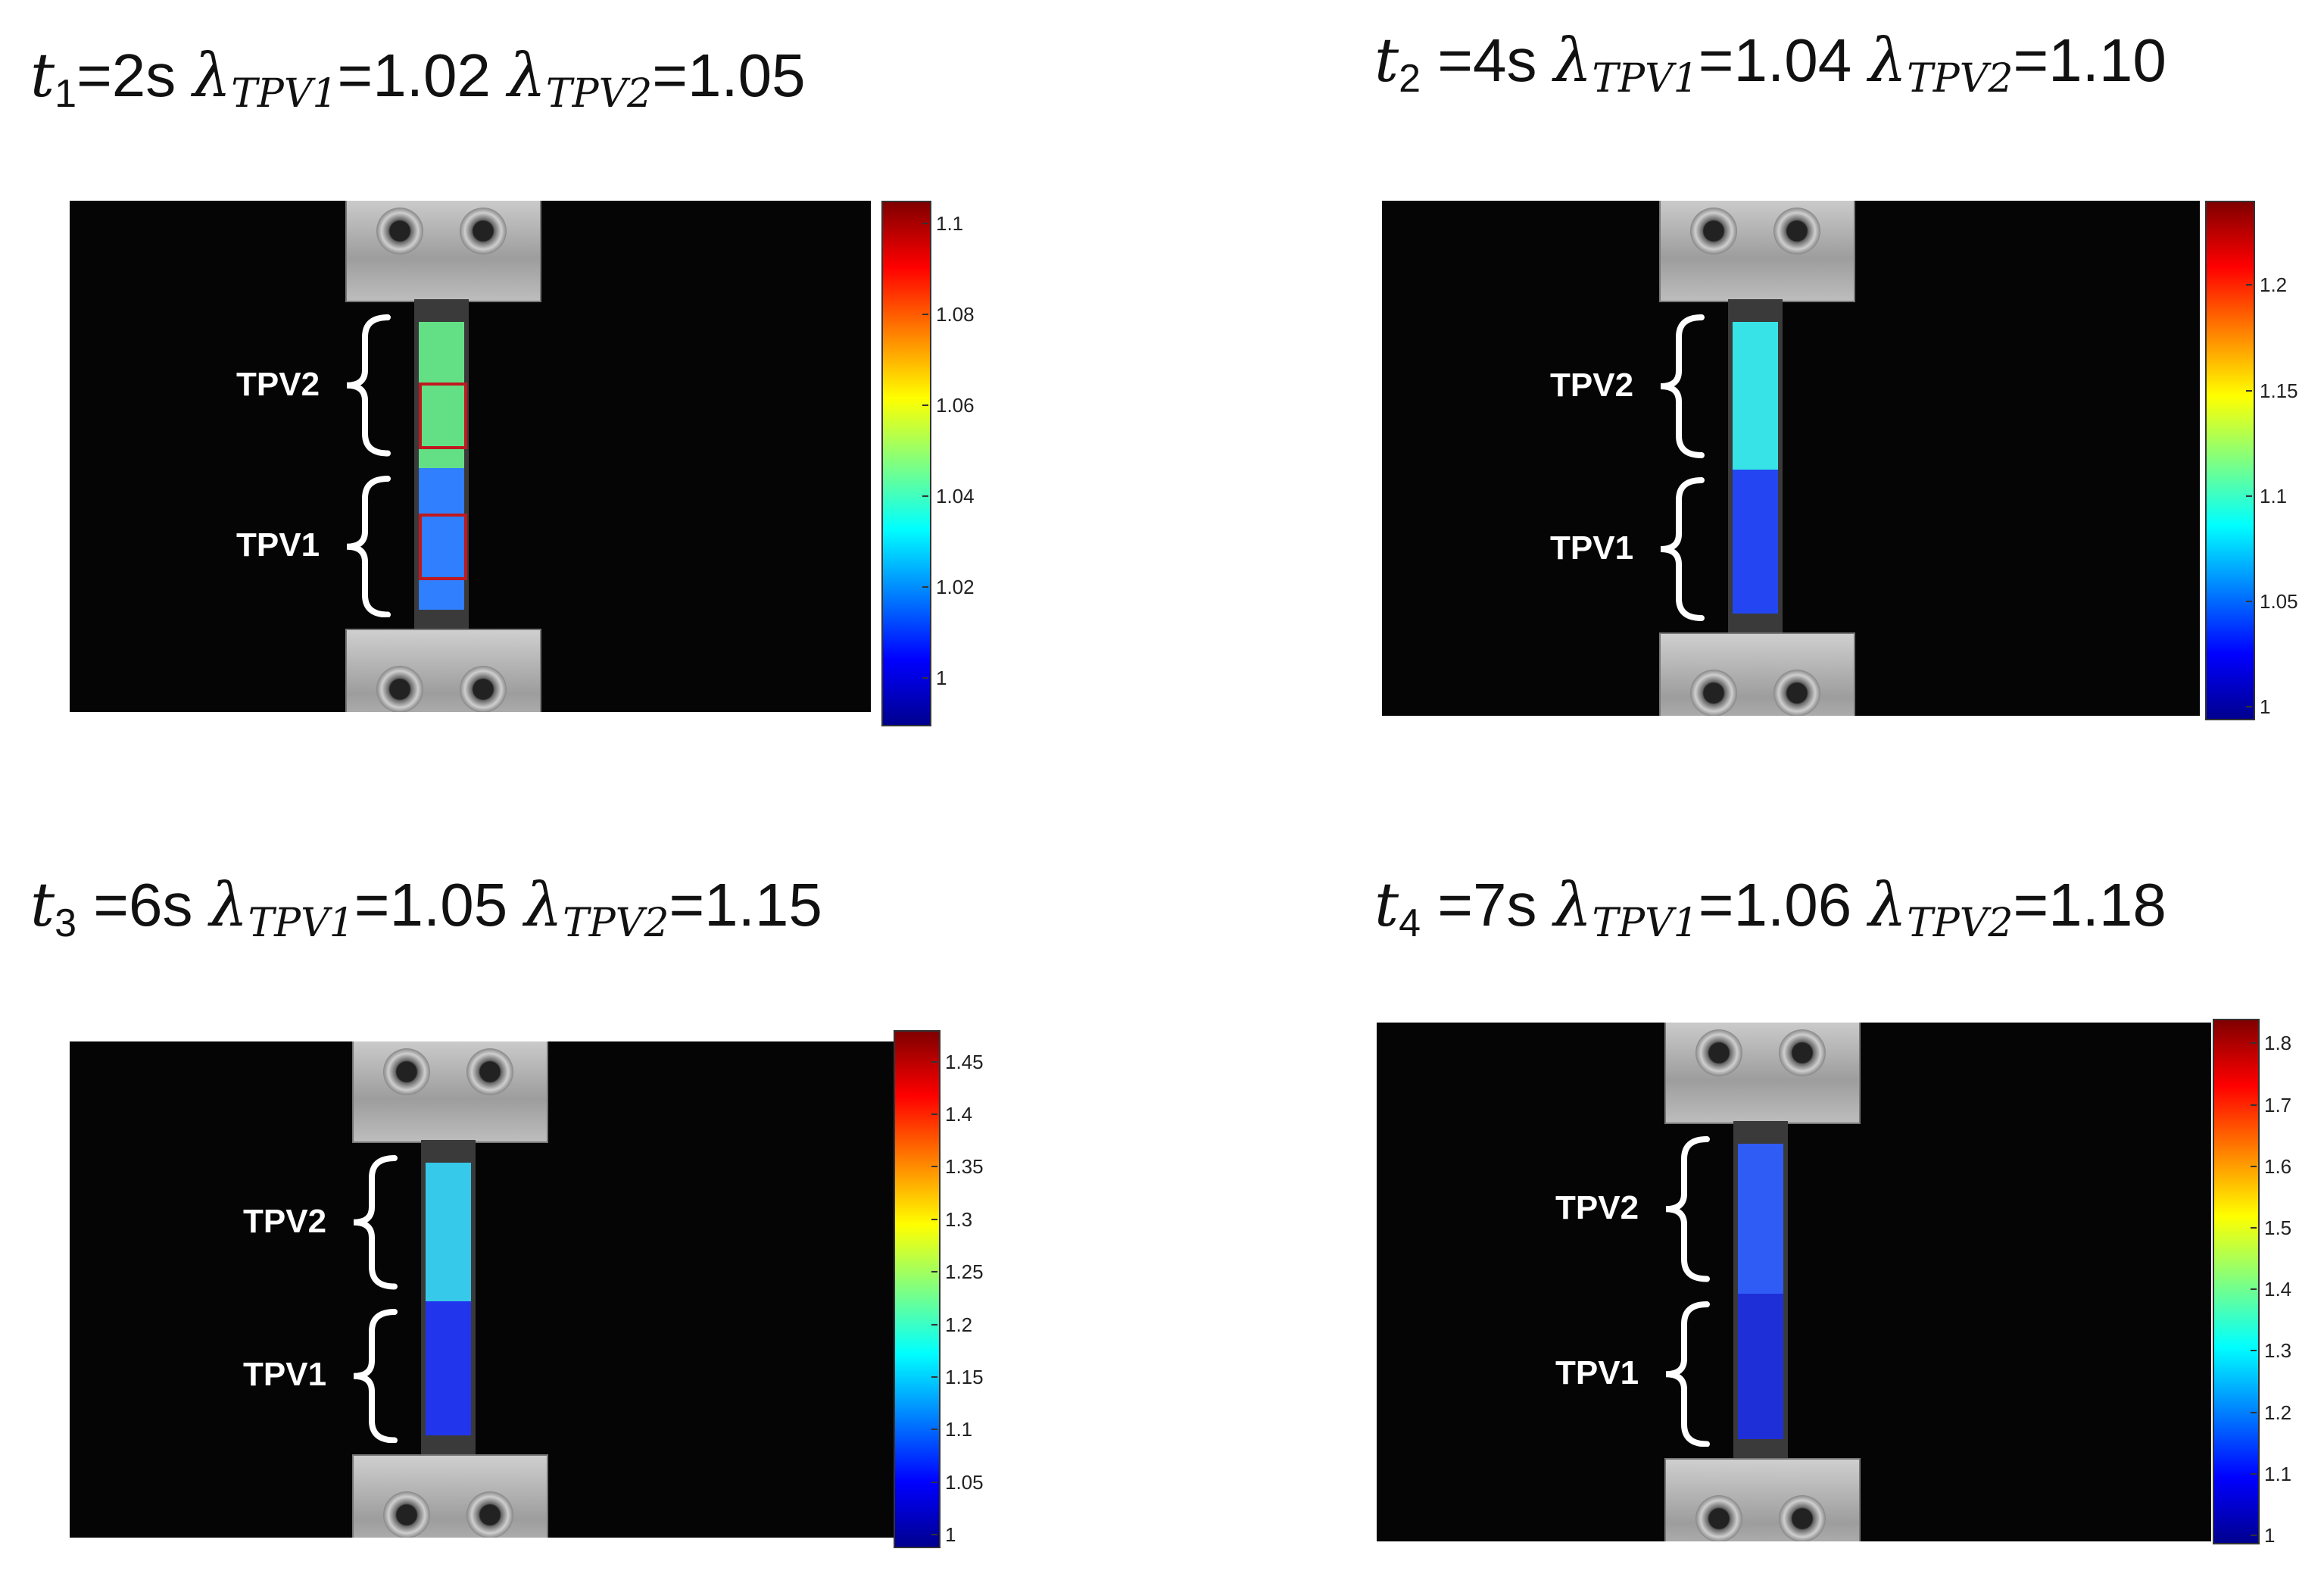 The height and width of the screenshot is (1577, 2324). I want to click on lambda-tpv1-value: =1.05, so click(431, 905).